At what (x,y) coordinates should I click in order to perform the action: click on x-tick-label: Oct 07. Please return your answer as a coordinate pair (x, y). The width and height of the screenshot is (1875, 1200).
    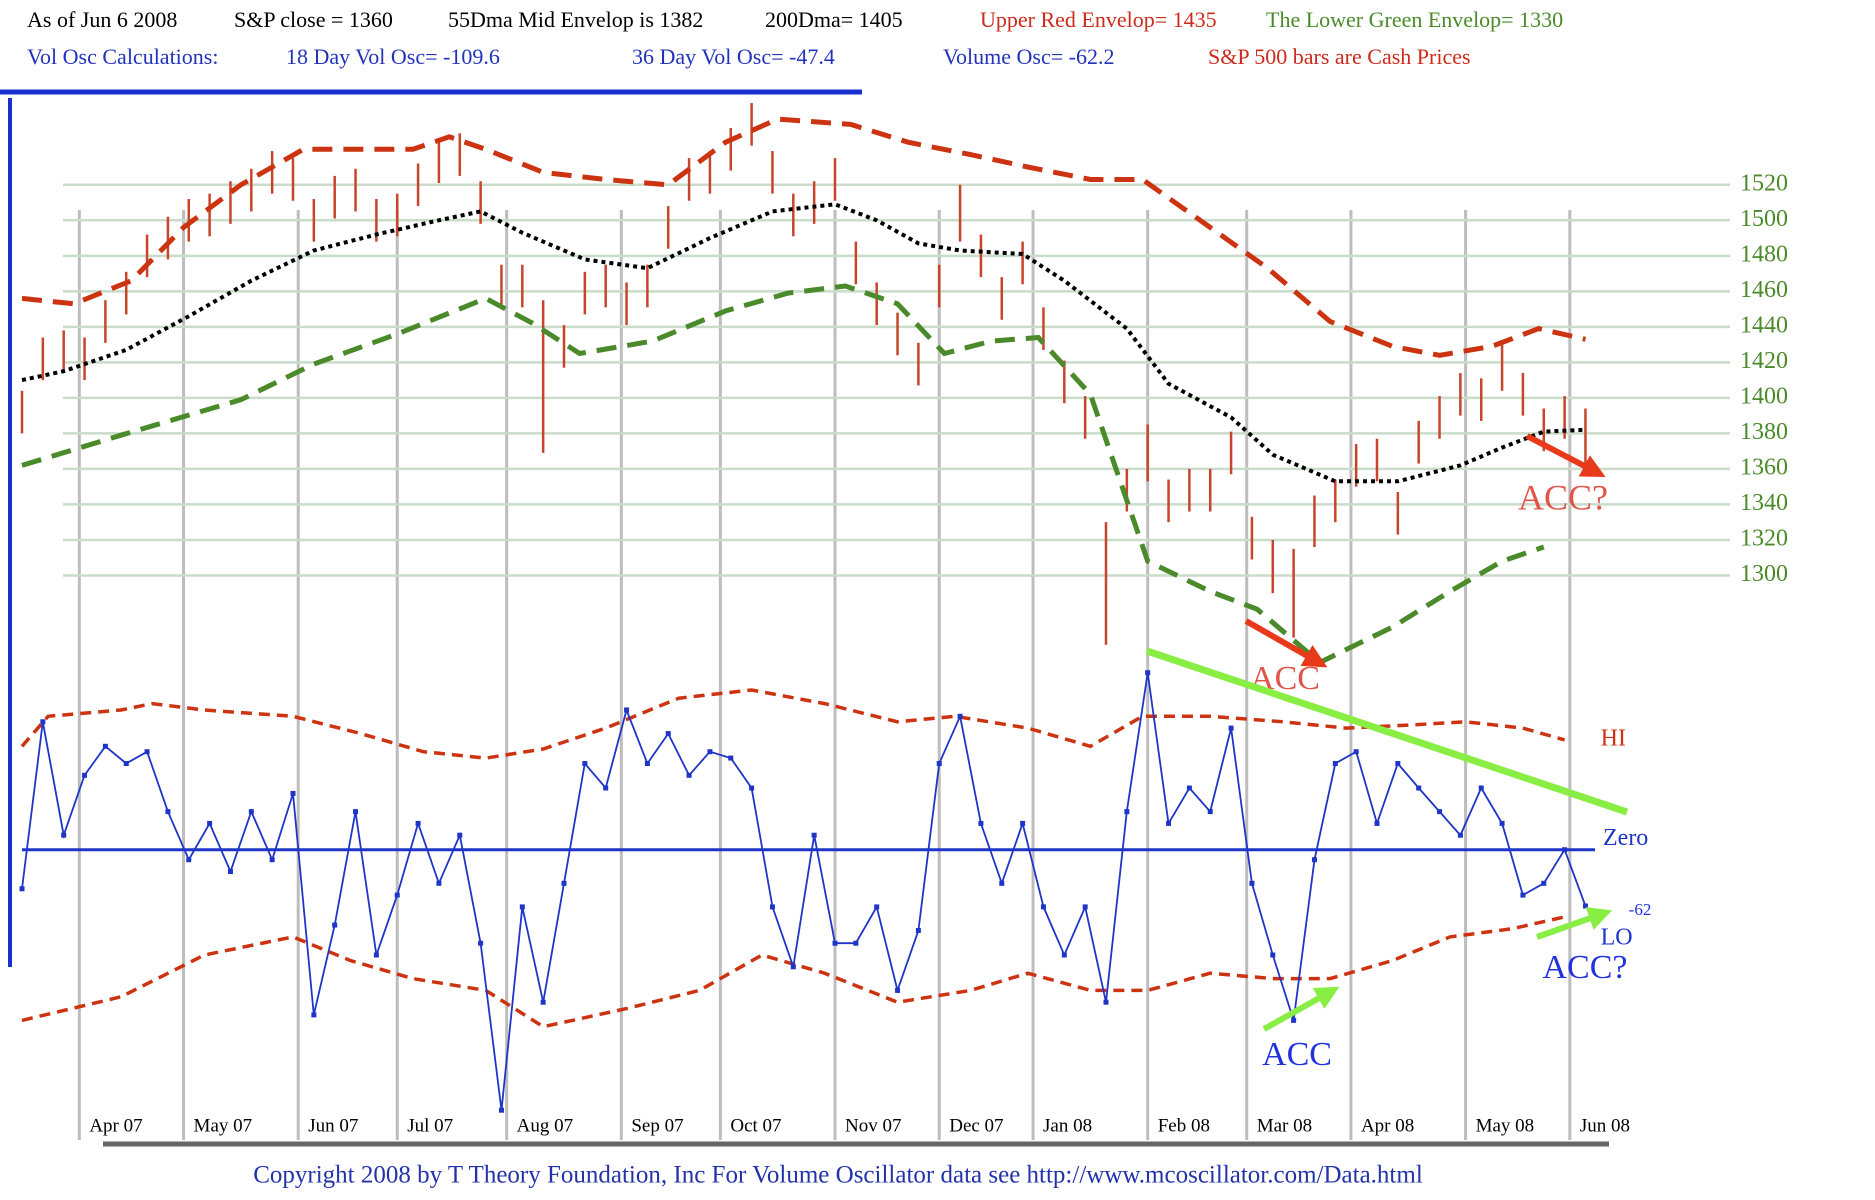
    Looking at the image, I should click on (755, 1125).